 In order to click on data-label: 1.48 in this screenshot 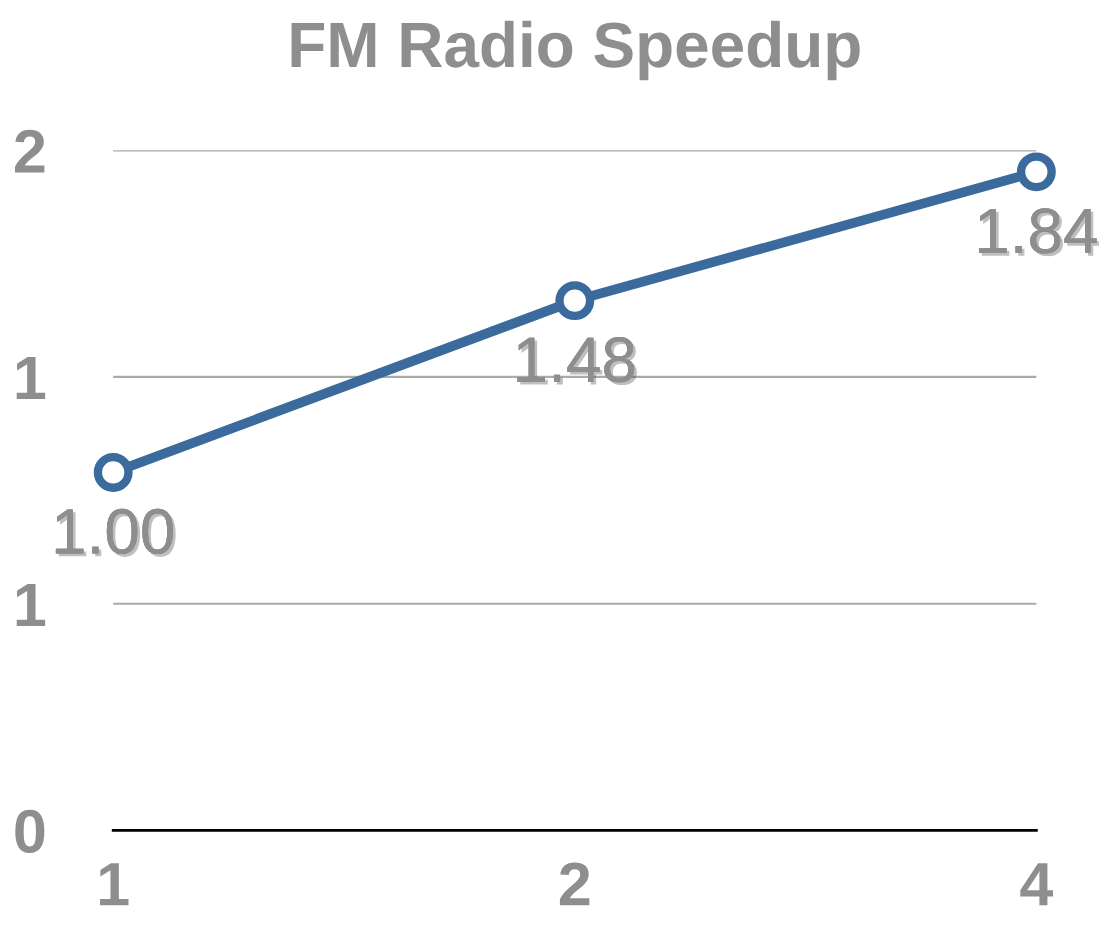, I will do `click(577, 361)`.